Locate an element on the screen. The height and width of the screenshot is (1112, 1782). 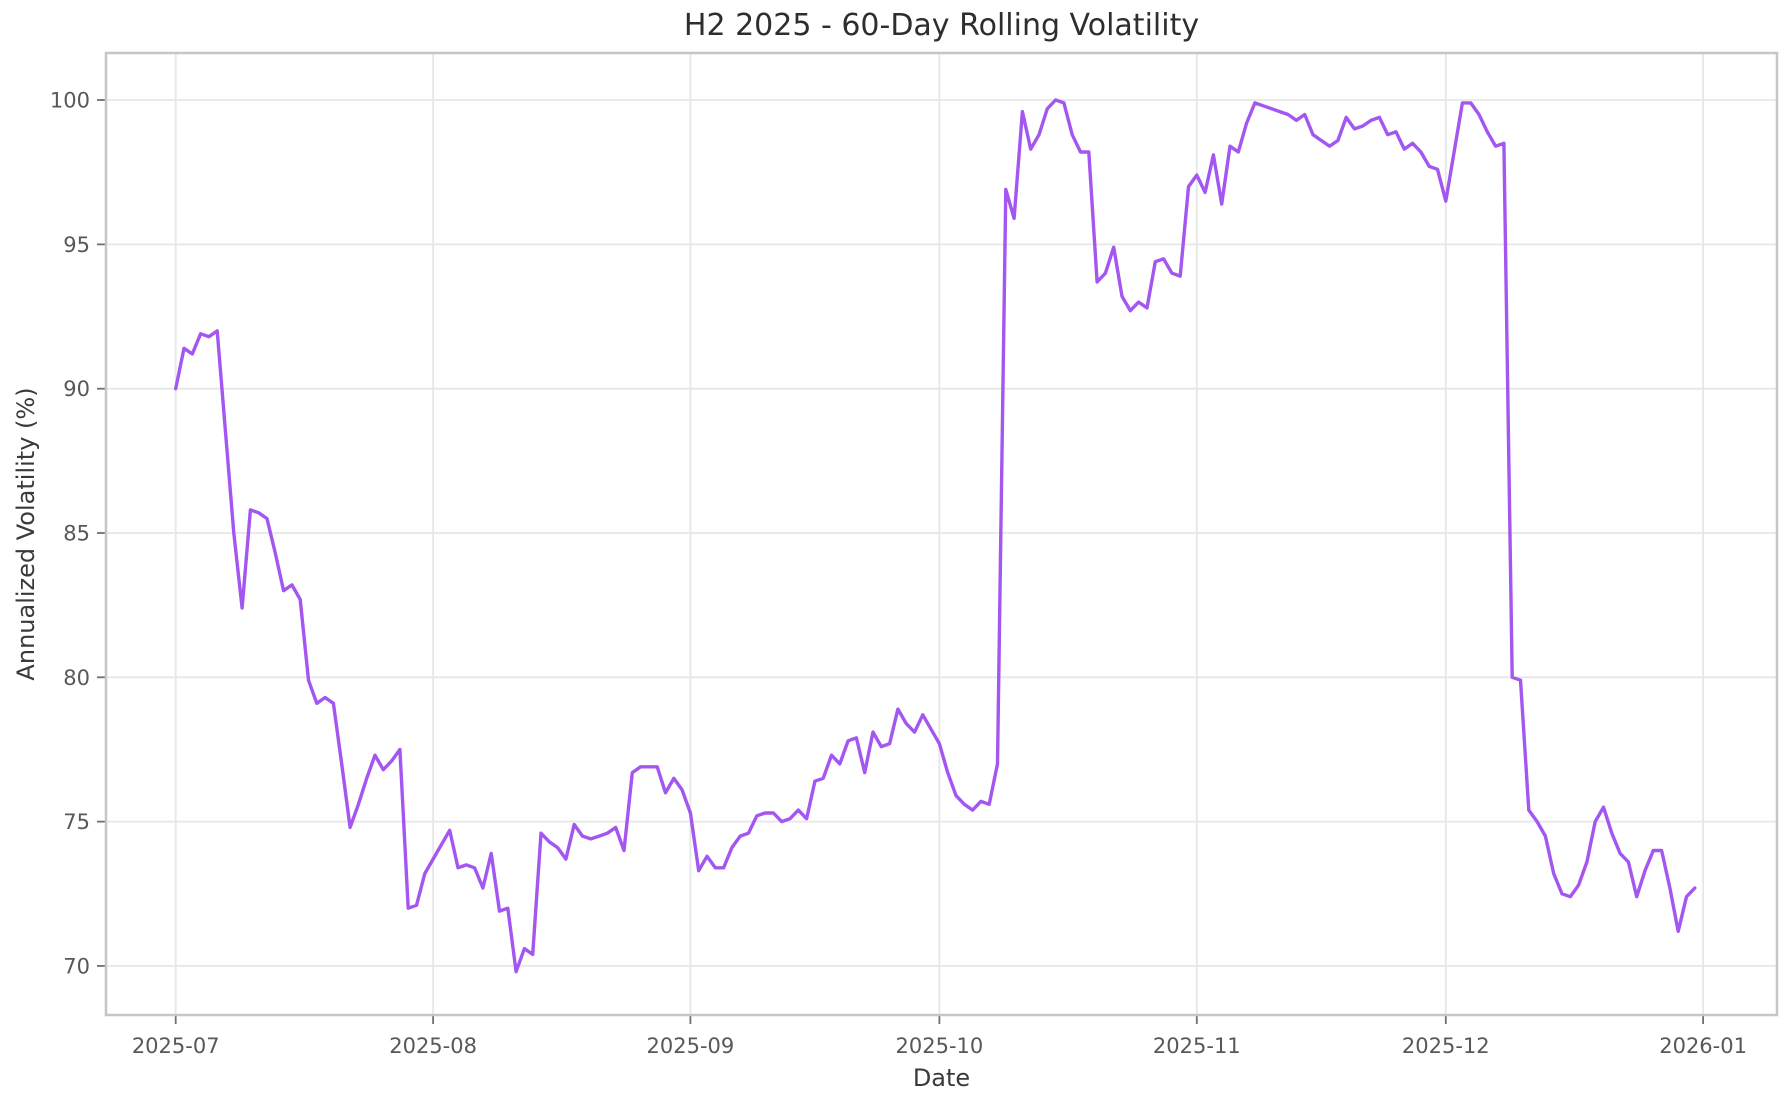
y-tick-label: 95 is located at coordinates (76, 245).